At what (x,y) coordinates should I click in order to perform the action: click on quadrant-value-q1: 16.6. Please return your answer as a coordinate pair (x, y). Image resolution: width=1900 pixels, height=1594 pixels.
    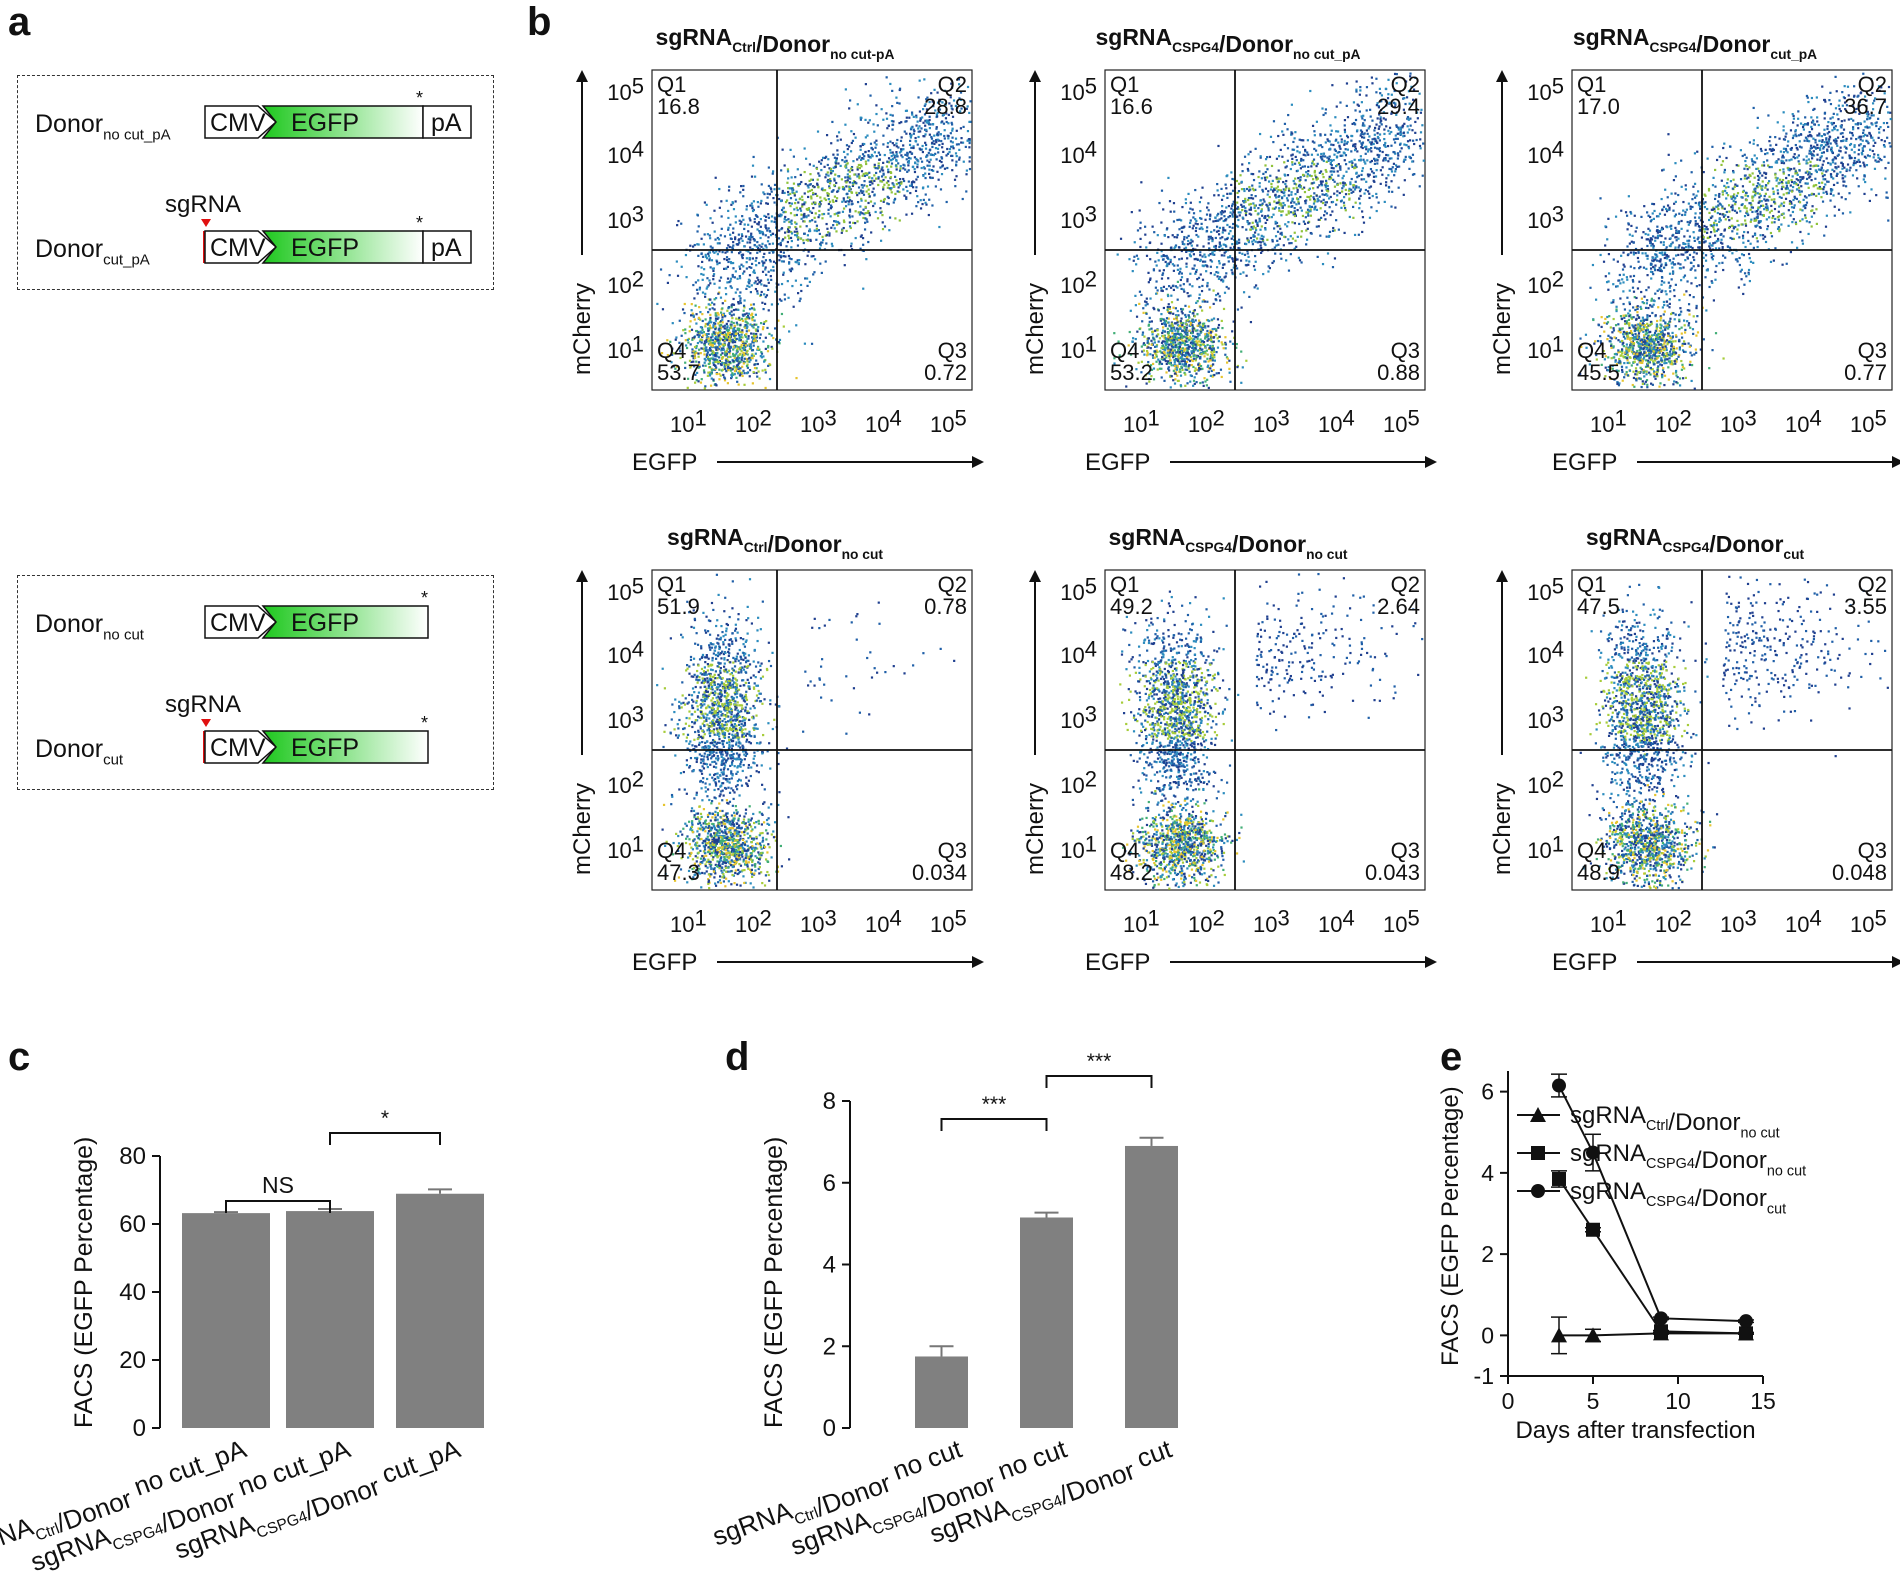
    Looking at the image, I should click on (1131, 106).